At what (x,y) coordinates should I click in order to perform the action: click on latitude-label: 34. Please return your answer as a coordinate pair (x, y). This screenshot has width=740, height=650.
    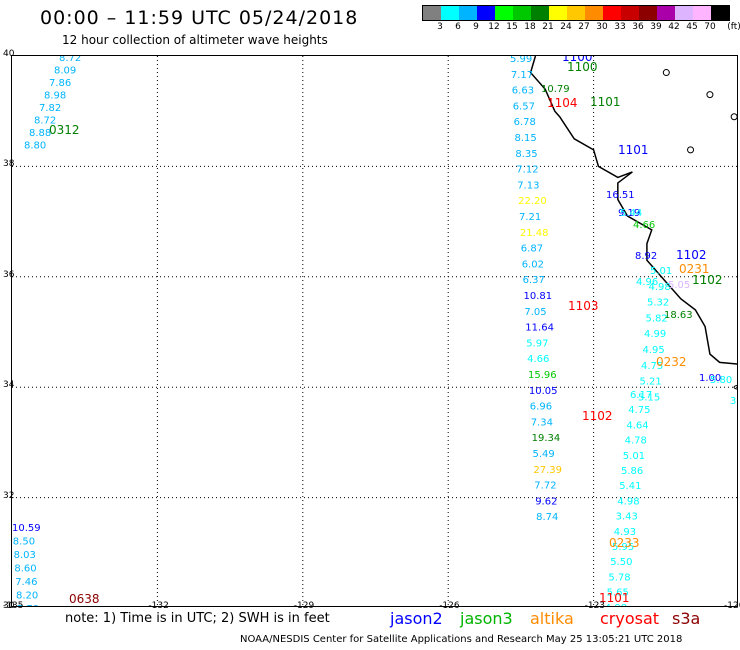
    Looking at the image, I should click on (9, 385).